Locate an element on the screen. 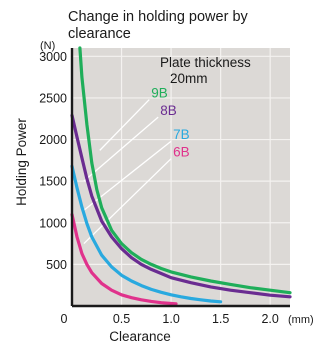 Image resolution: width=322 pixels, height=347 pixels. leader-line-8b is located at coordinates (121, 149).